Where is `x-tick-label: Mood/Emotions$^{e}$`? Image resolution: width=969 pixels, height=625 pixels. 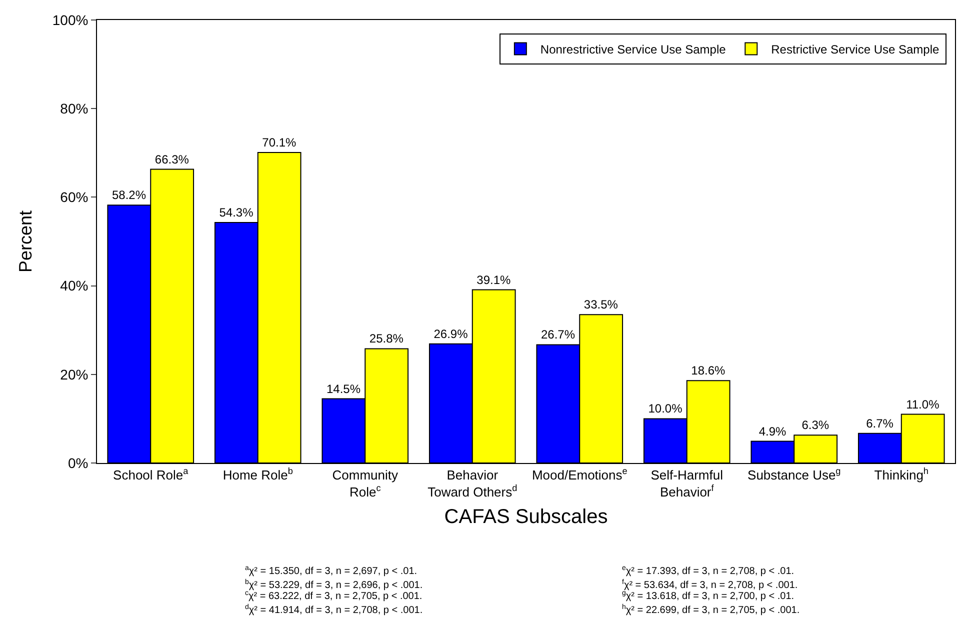
x-tick-label: Mood/Emotions$^{e}$ is located at coordinates (580, 474).